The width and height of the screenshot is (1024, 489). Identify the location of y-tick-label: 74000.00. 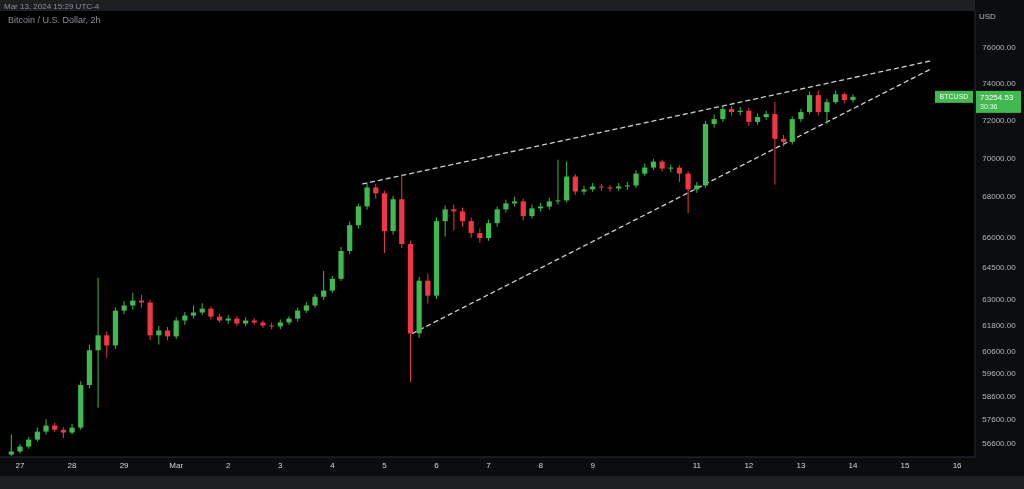
(999, 84).